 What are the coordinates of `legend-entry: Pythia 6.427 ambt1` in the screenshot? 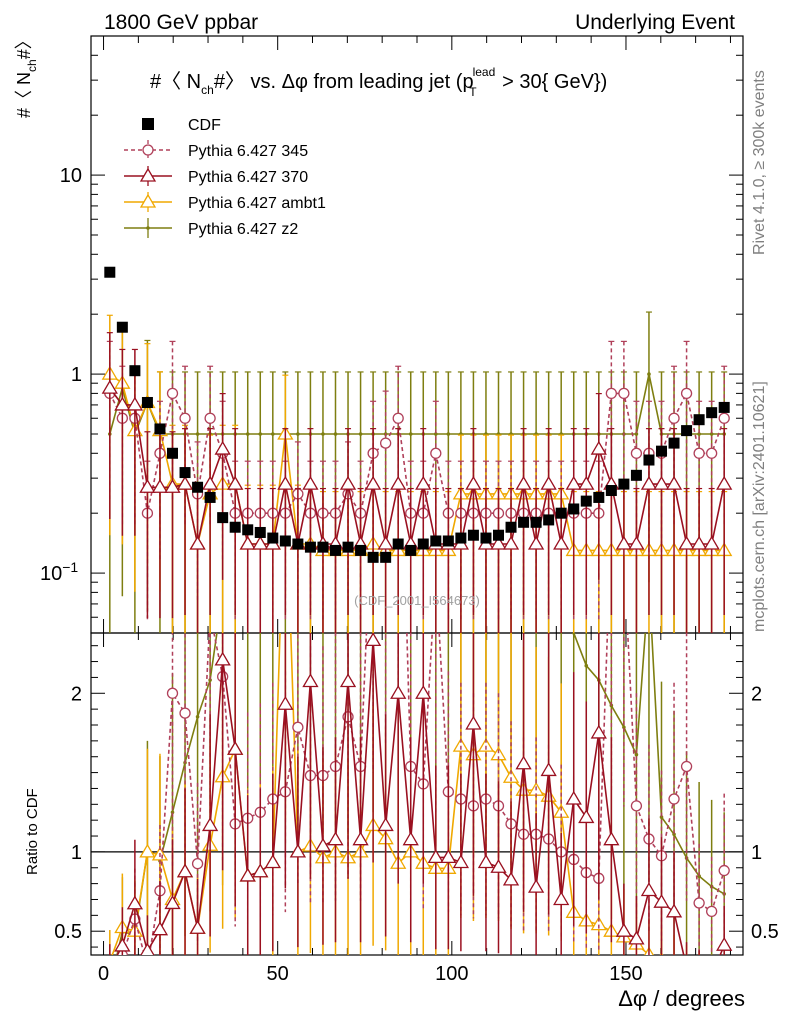 It's located at (225, 202).